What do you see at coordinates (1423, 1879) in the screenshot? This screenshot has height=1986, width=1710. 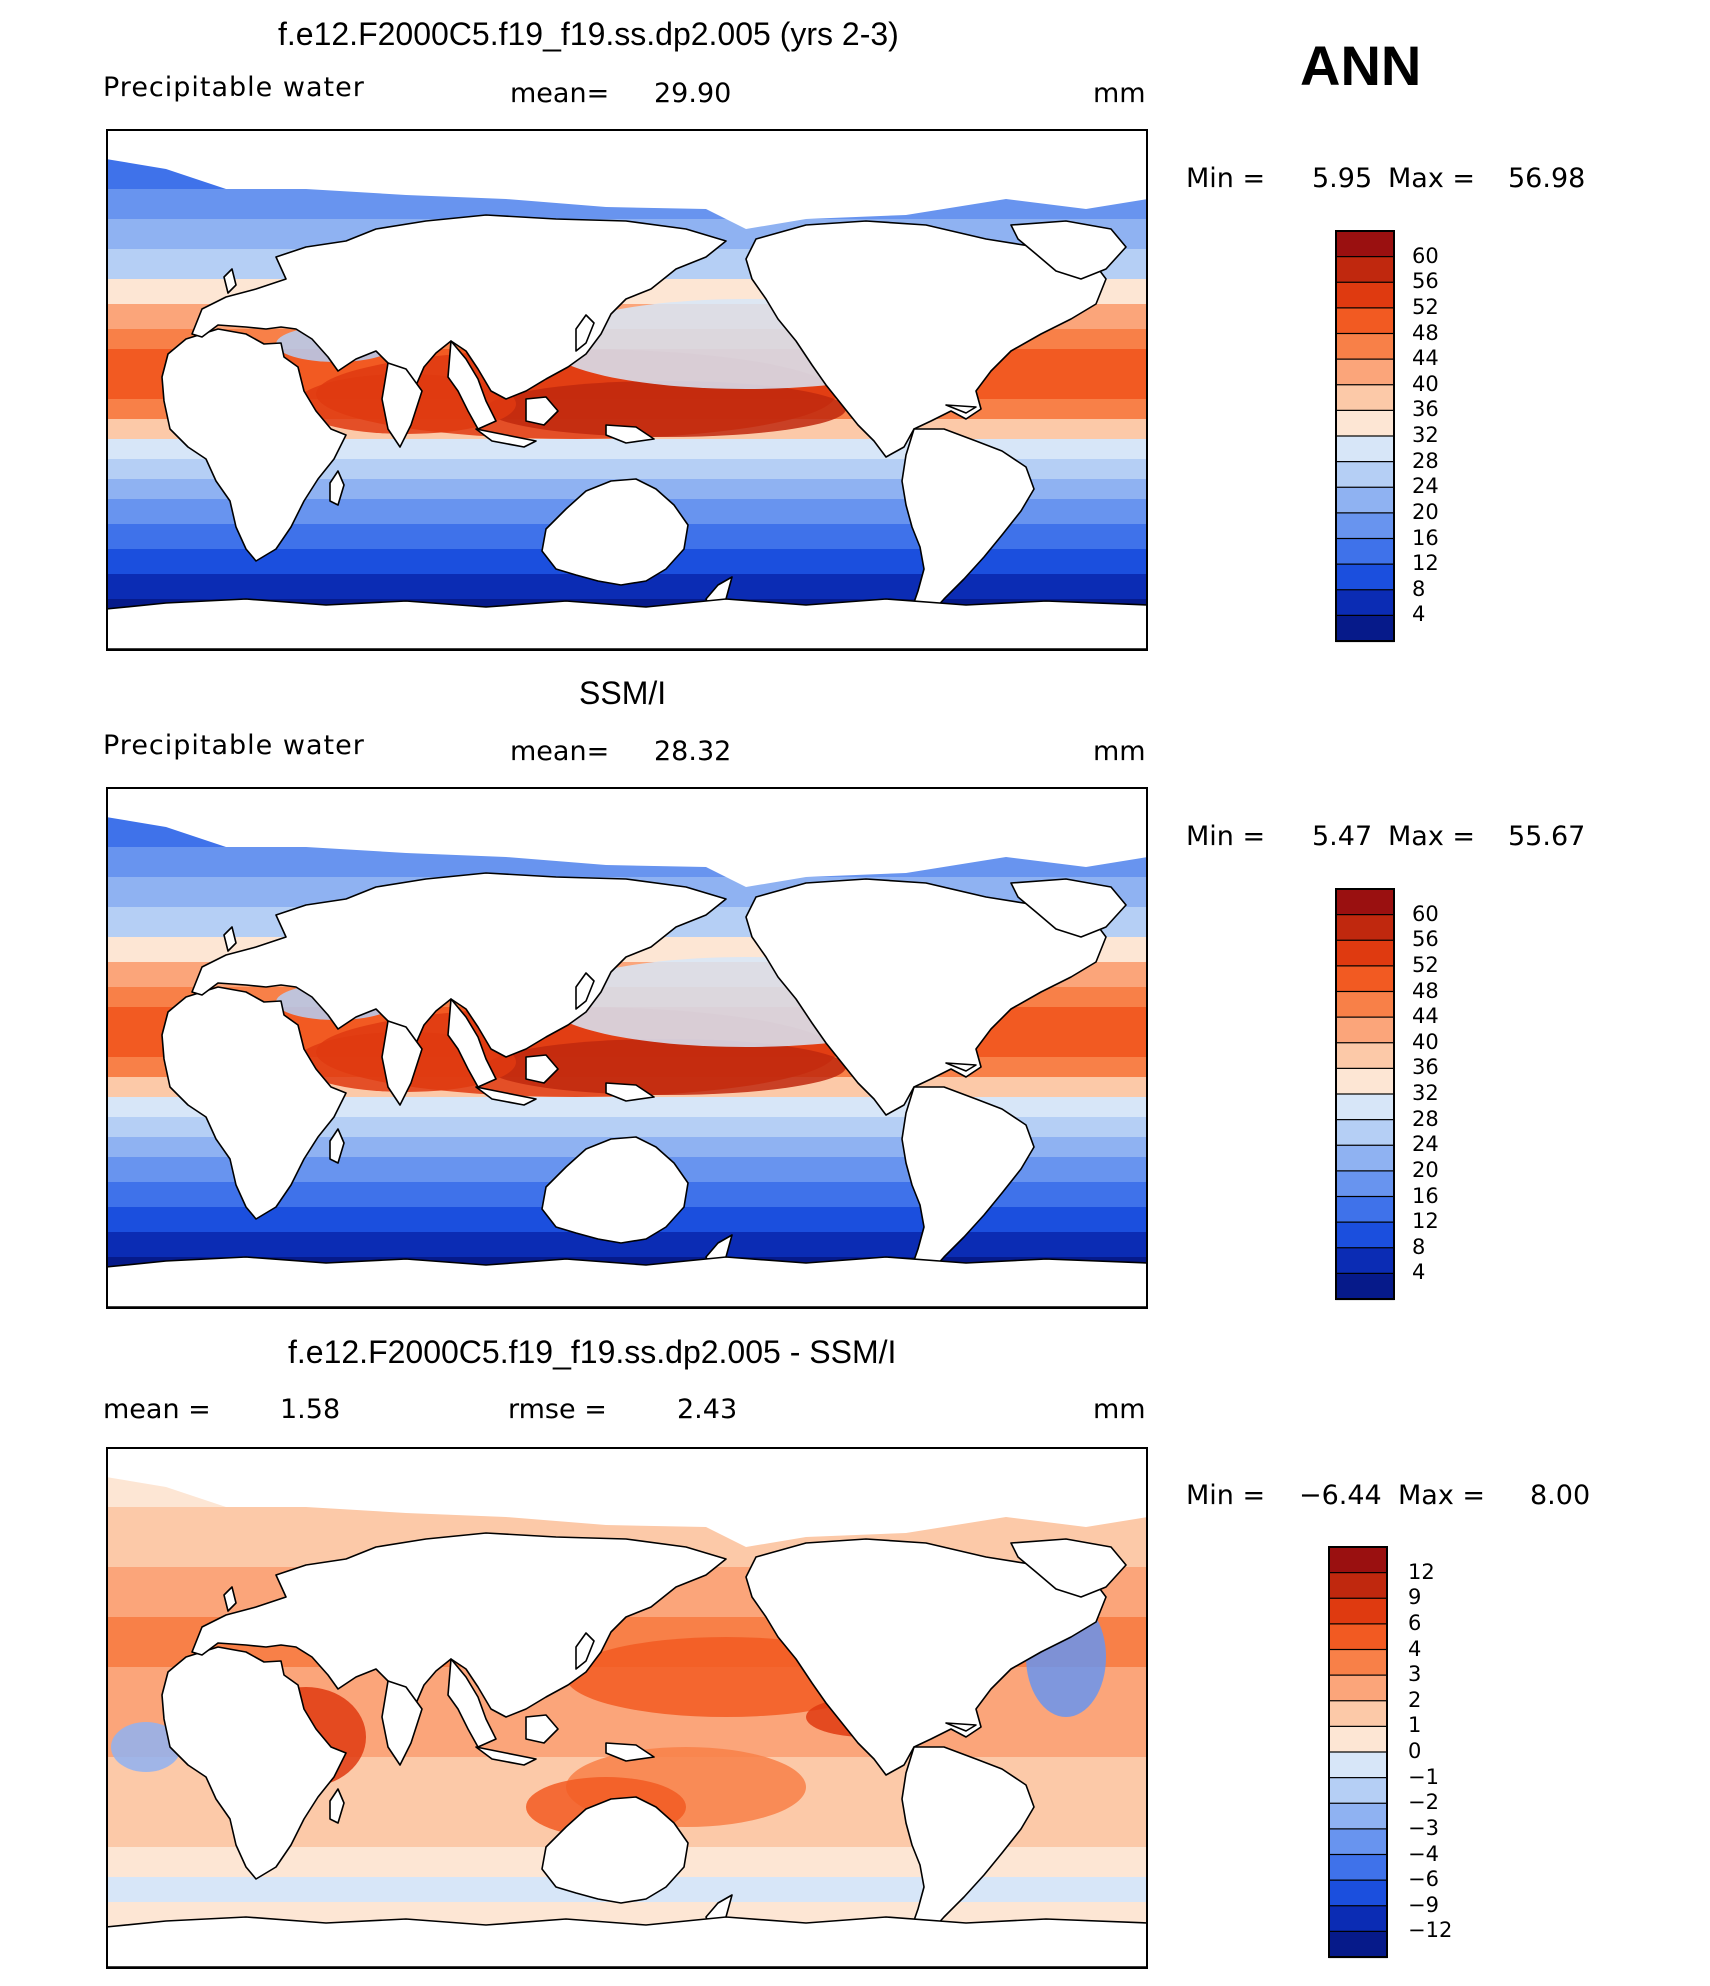 I see `colorbar-tick-label: −6` at bounding box center [1423, 1879].